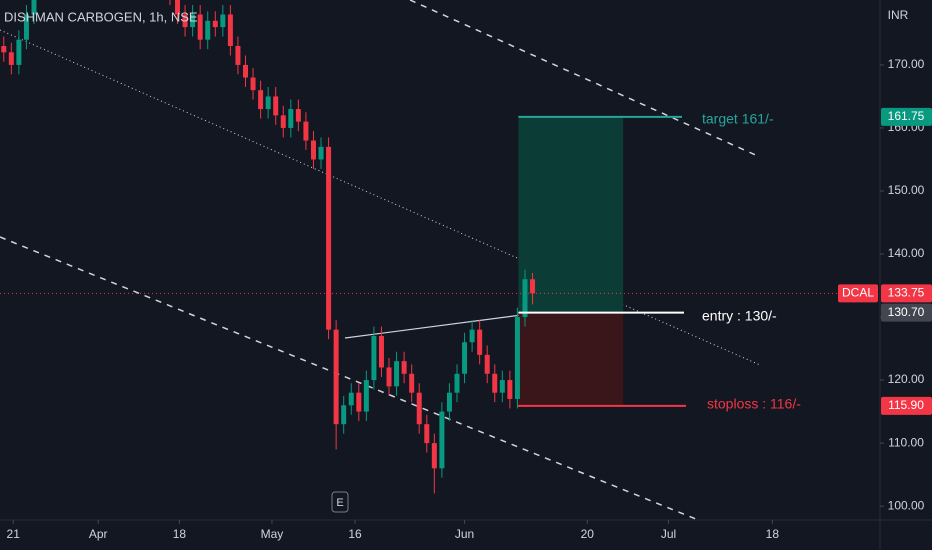  Describe the element at coordinates (14, 534) in the screenshot. I see `x-tick-label: 21` at that location.